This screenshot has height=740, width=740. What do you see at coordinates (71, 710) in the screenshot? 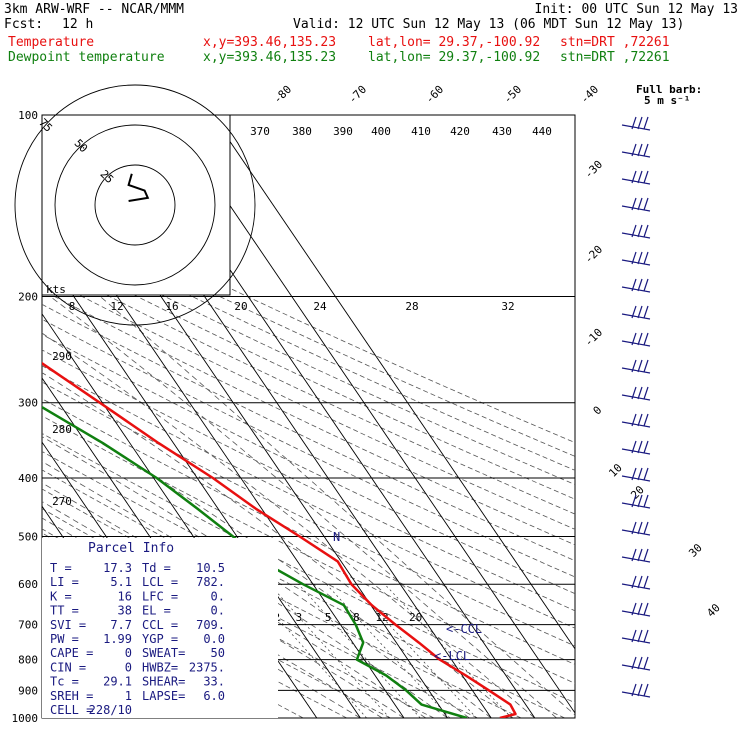
I see `parcel-key: CELL =` at bounding box center [71, 710].